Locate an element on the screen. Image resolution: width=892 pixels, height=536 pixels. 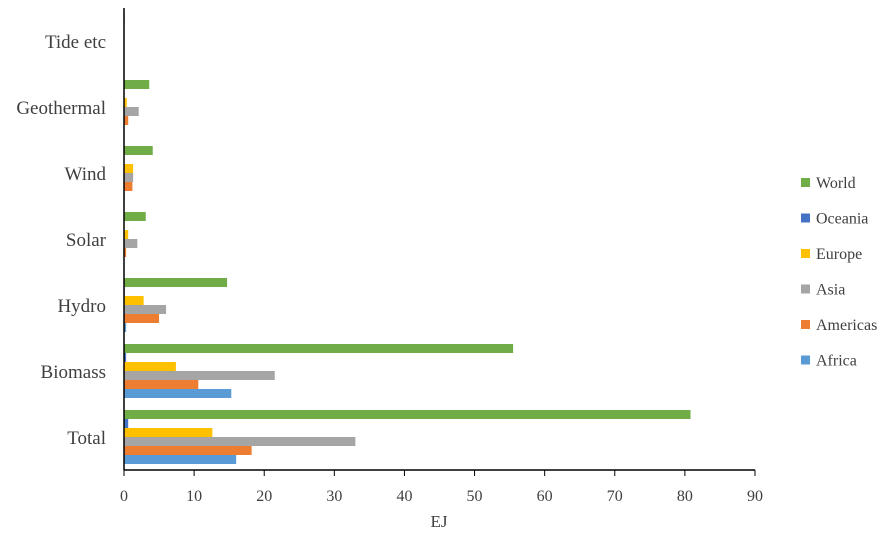
bar-hydro-world is located at coordinates (176, 282).